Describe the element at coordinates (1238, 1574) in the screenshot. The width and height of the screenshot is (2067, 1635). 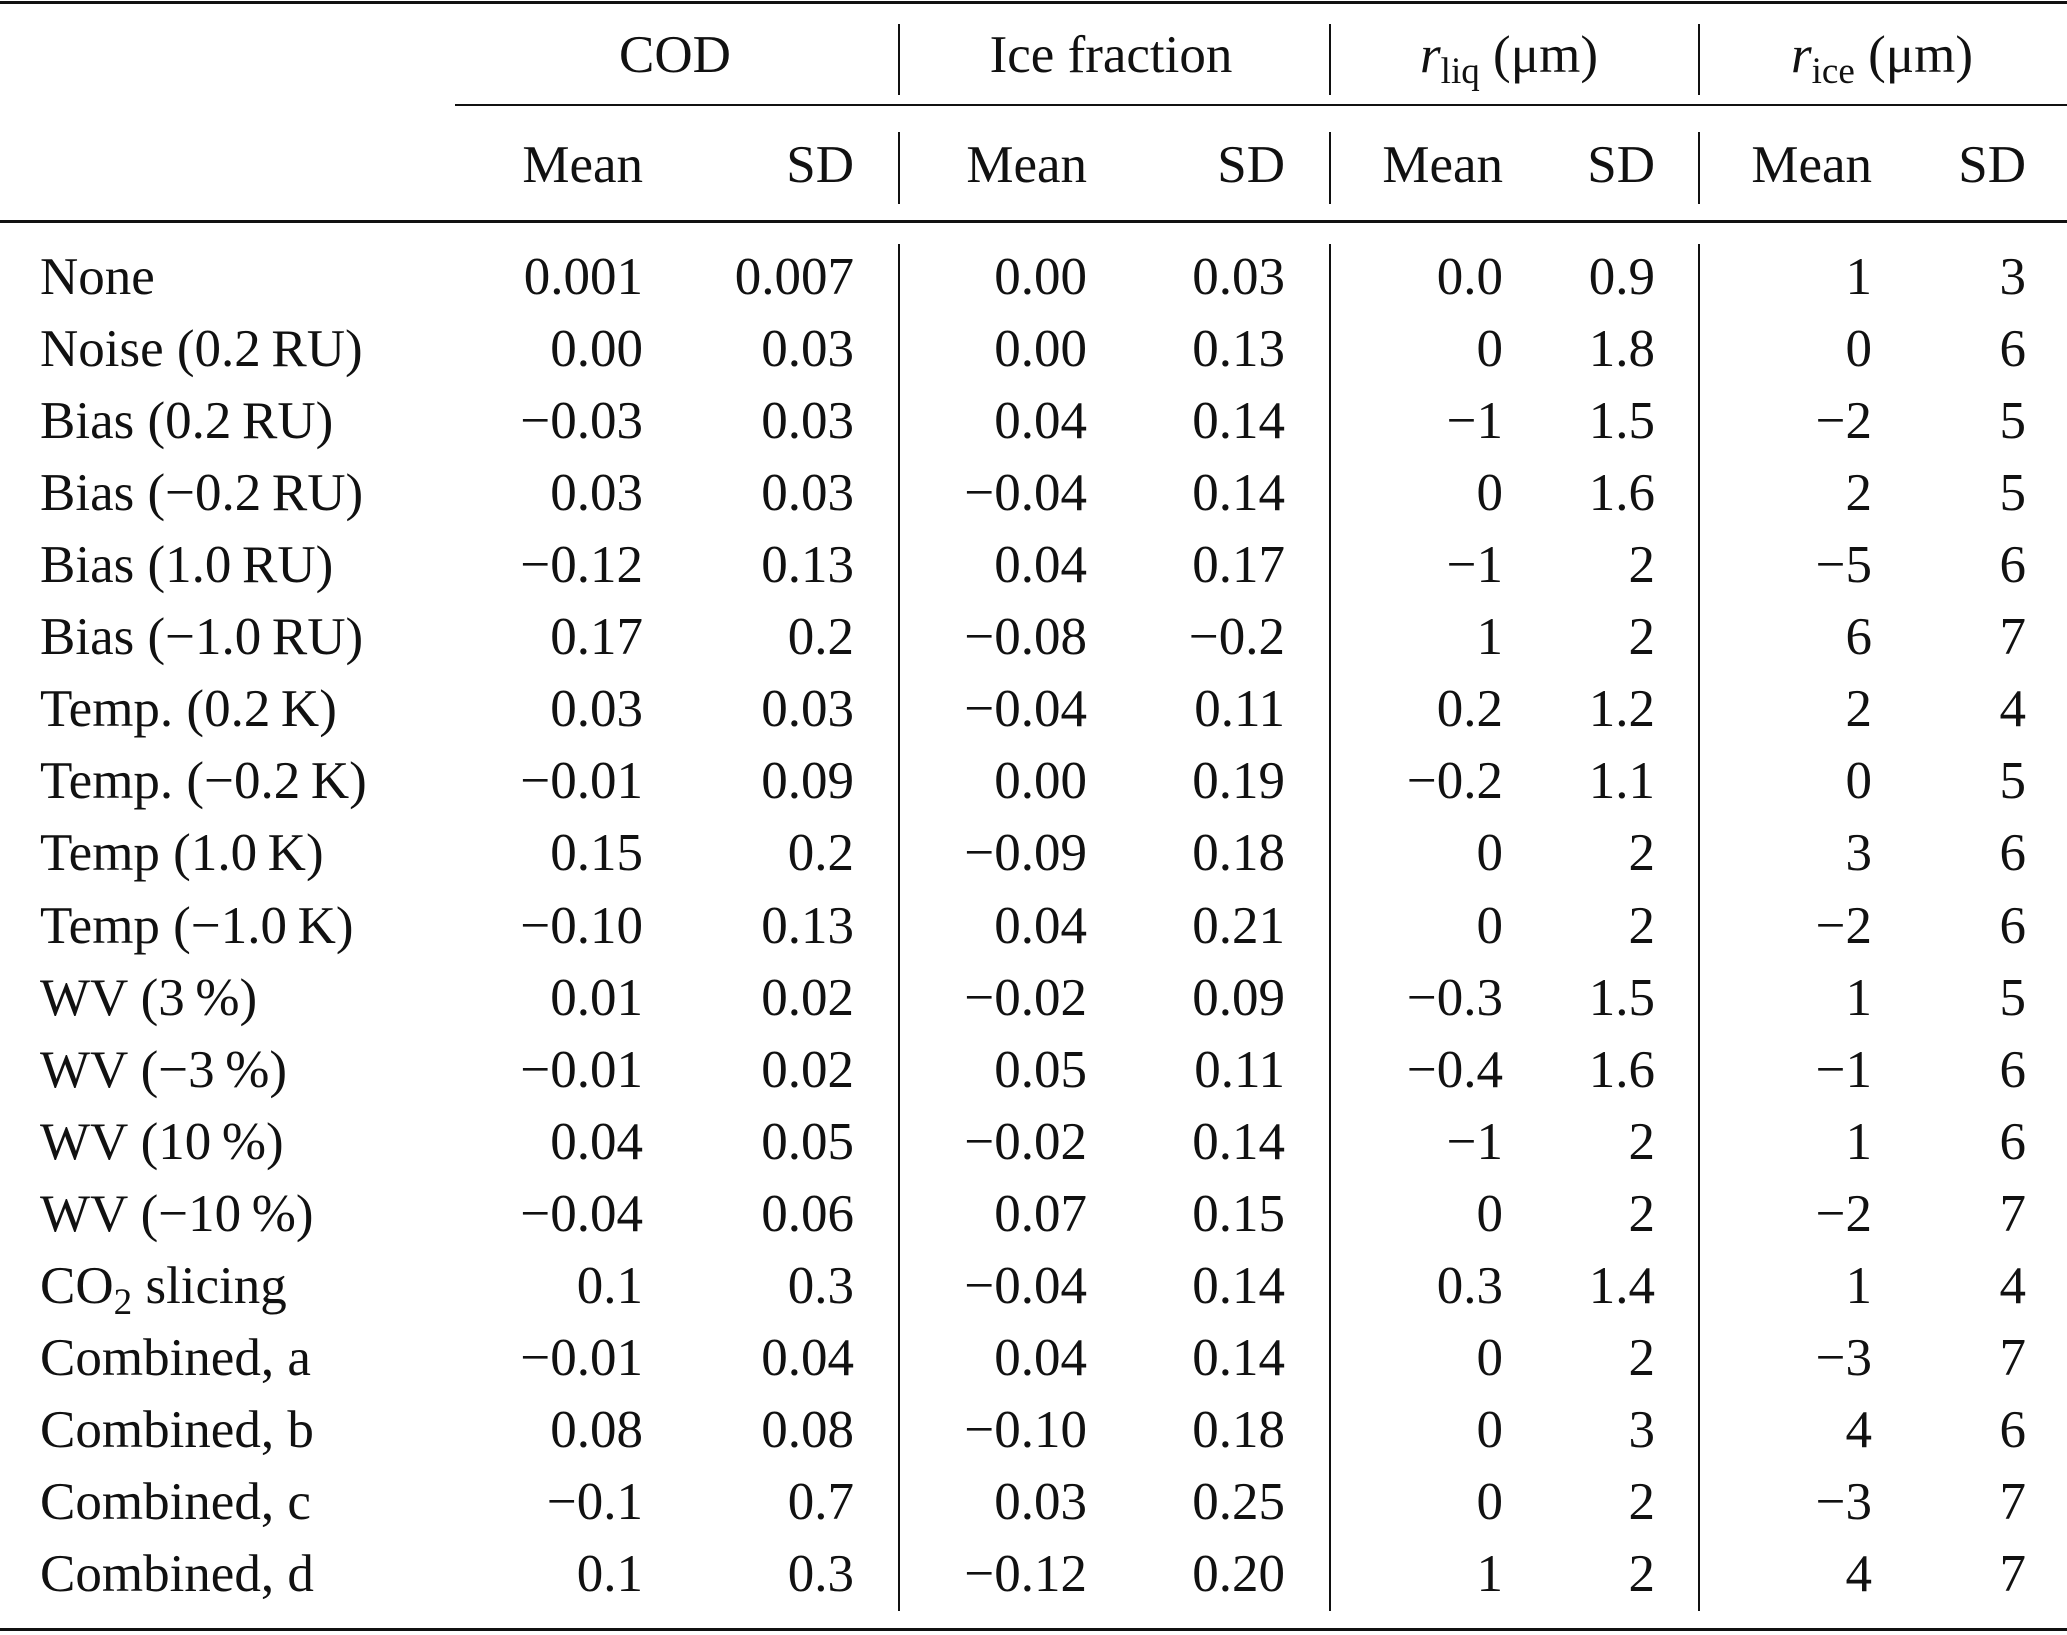
I see `cell: 0.20` at that location.